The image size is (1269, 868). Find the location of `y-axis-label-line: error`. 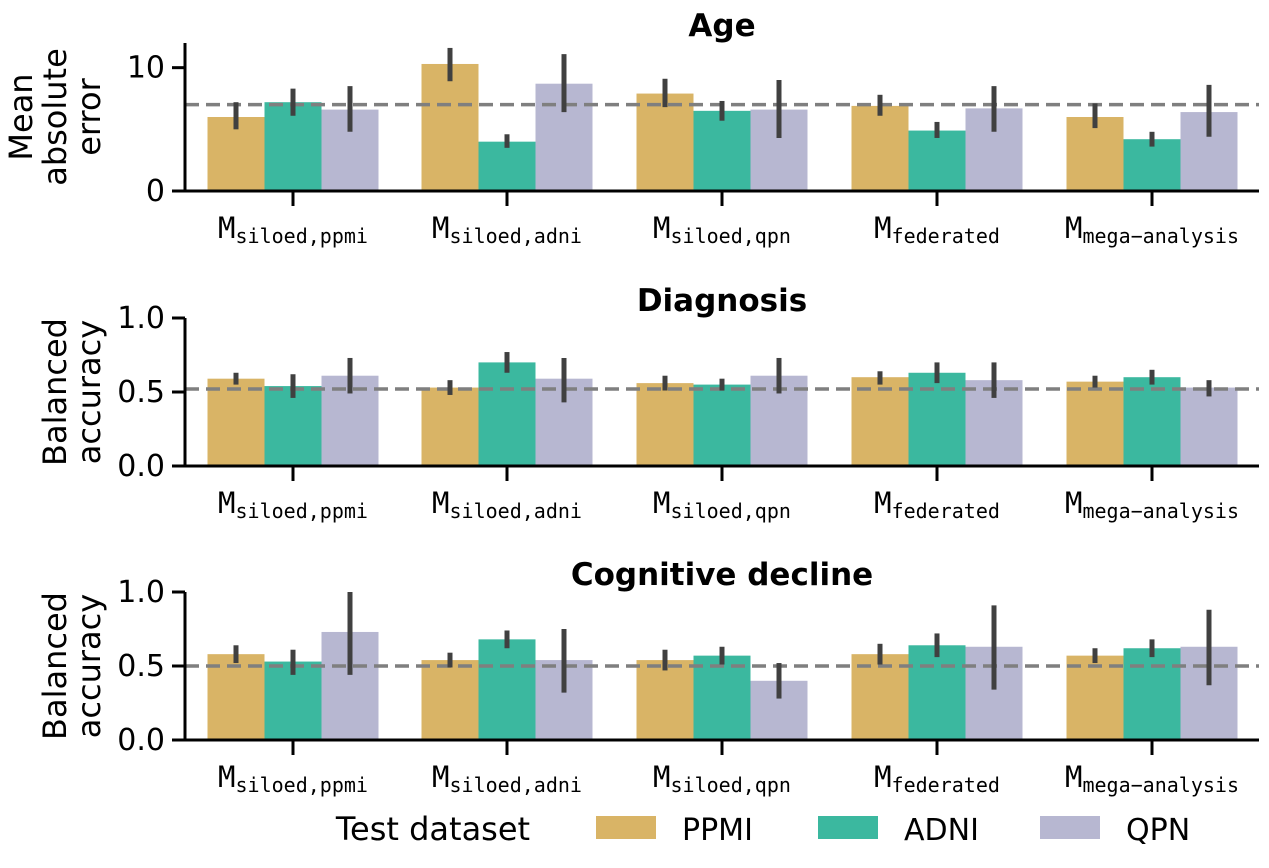

y-axis-label-line: error is located at coordinates (89, 116).